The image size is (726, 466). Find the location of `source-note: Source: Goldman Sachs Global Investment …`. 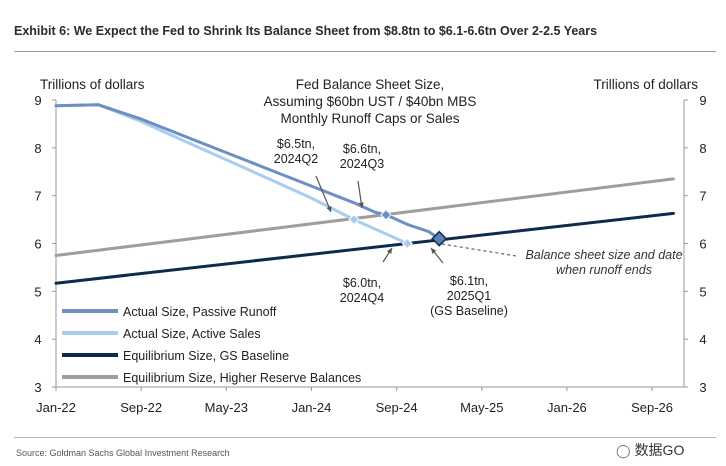

source-note: Source: Goldman Sachs Global Investment … is located at coordinates (123, 453).